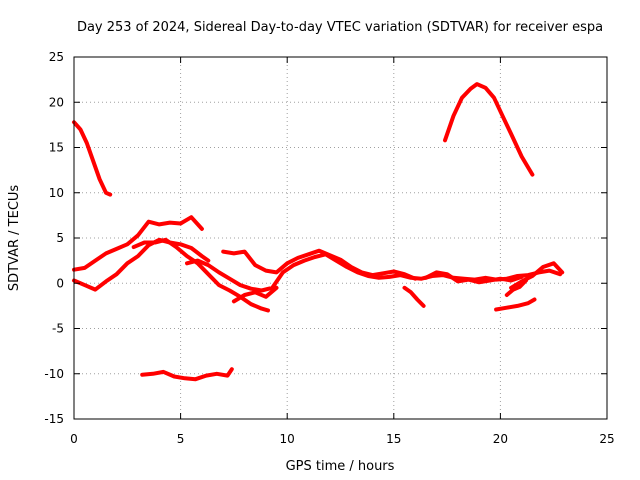 This screenshot has height=480, width=640. What do you see at coordinates (187, 374) in the screenshot?
I see `series-arc-c` at bounding box center [187, 374].